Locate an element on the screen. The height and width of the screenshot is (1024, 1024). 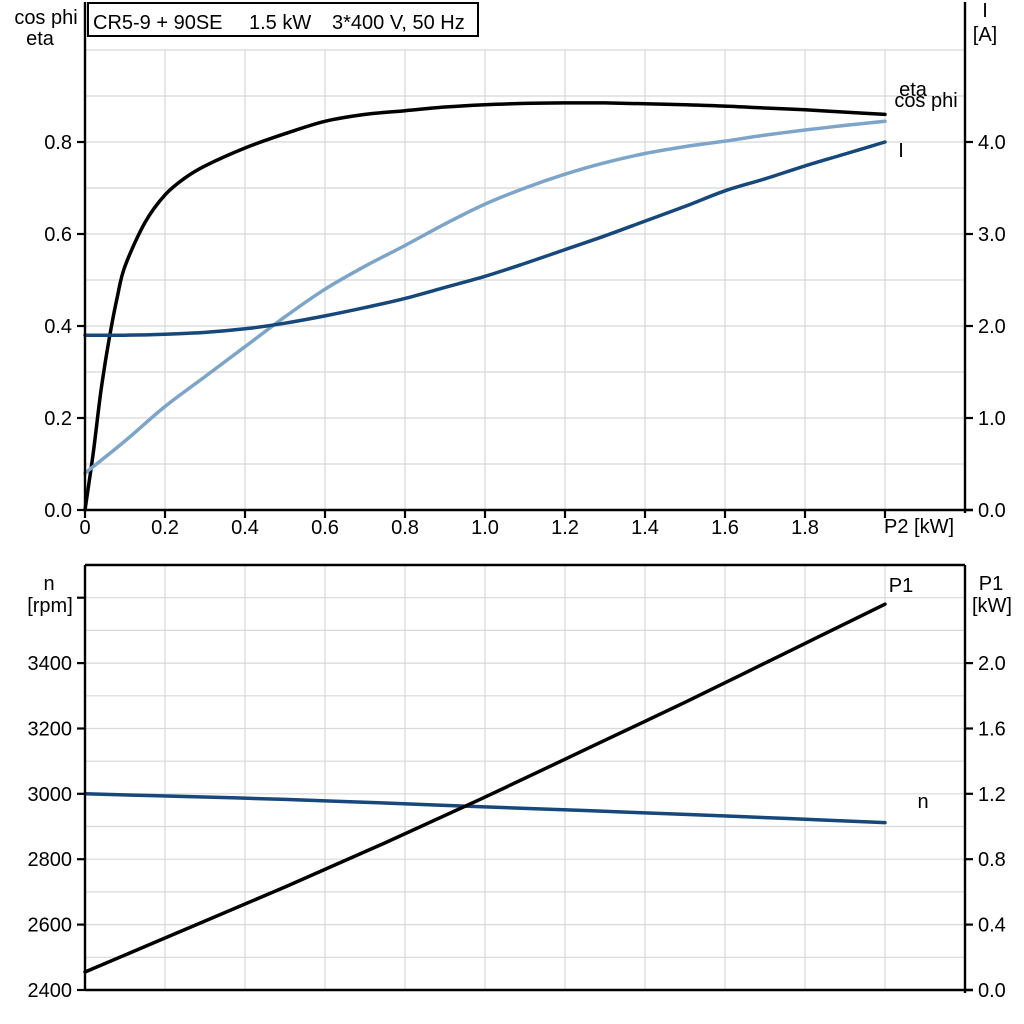
x-tick-label: 0.4 is located at coordinates (245, 528).